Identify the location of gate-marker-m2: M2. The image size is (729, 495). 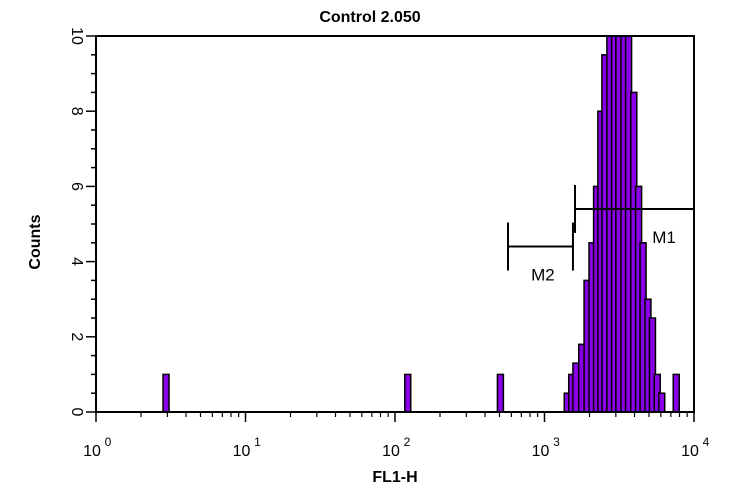
(540, 253).